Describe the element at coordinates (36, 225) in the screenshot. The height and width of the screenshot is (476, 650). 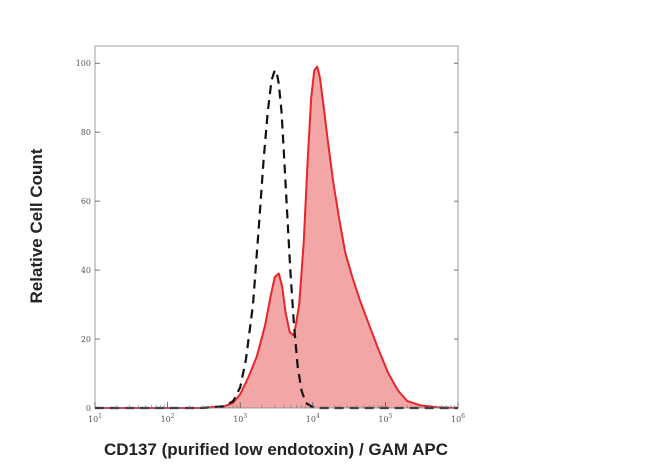
I see `y-axis-label: Relative Cell Count` at that location.